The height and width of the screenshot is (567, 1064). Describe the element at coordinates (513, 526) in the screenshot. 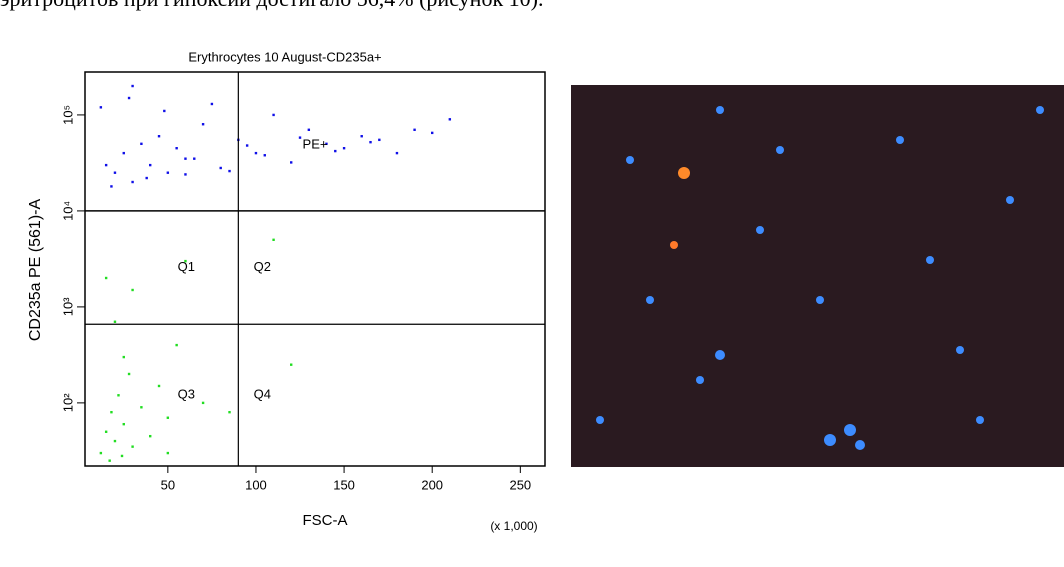

I see `x-unit-note: (x 1,000)` at that location.